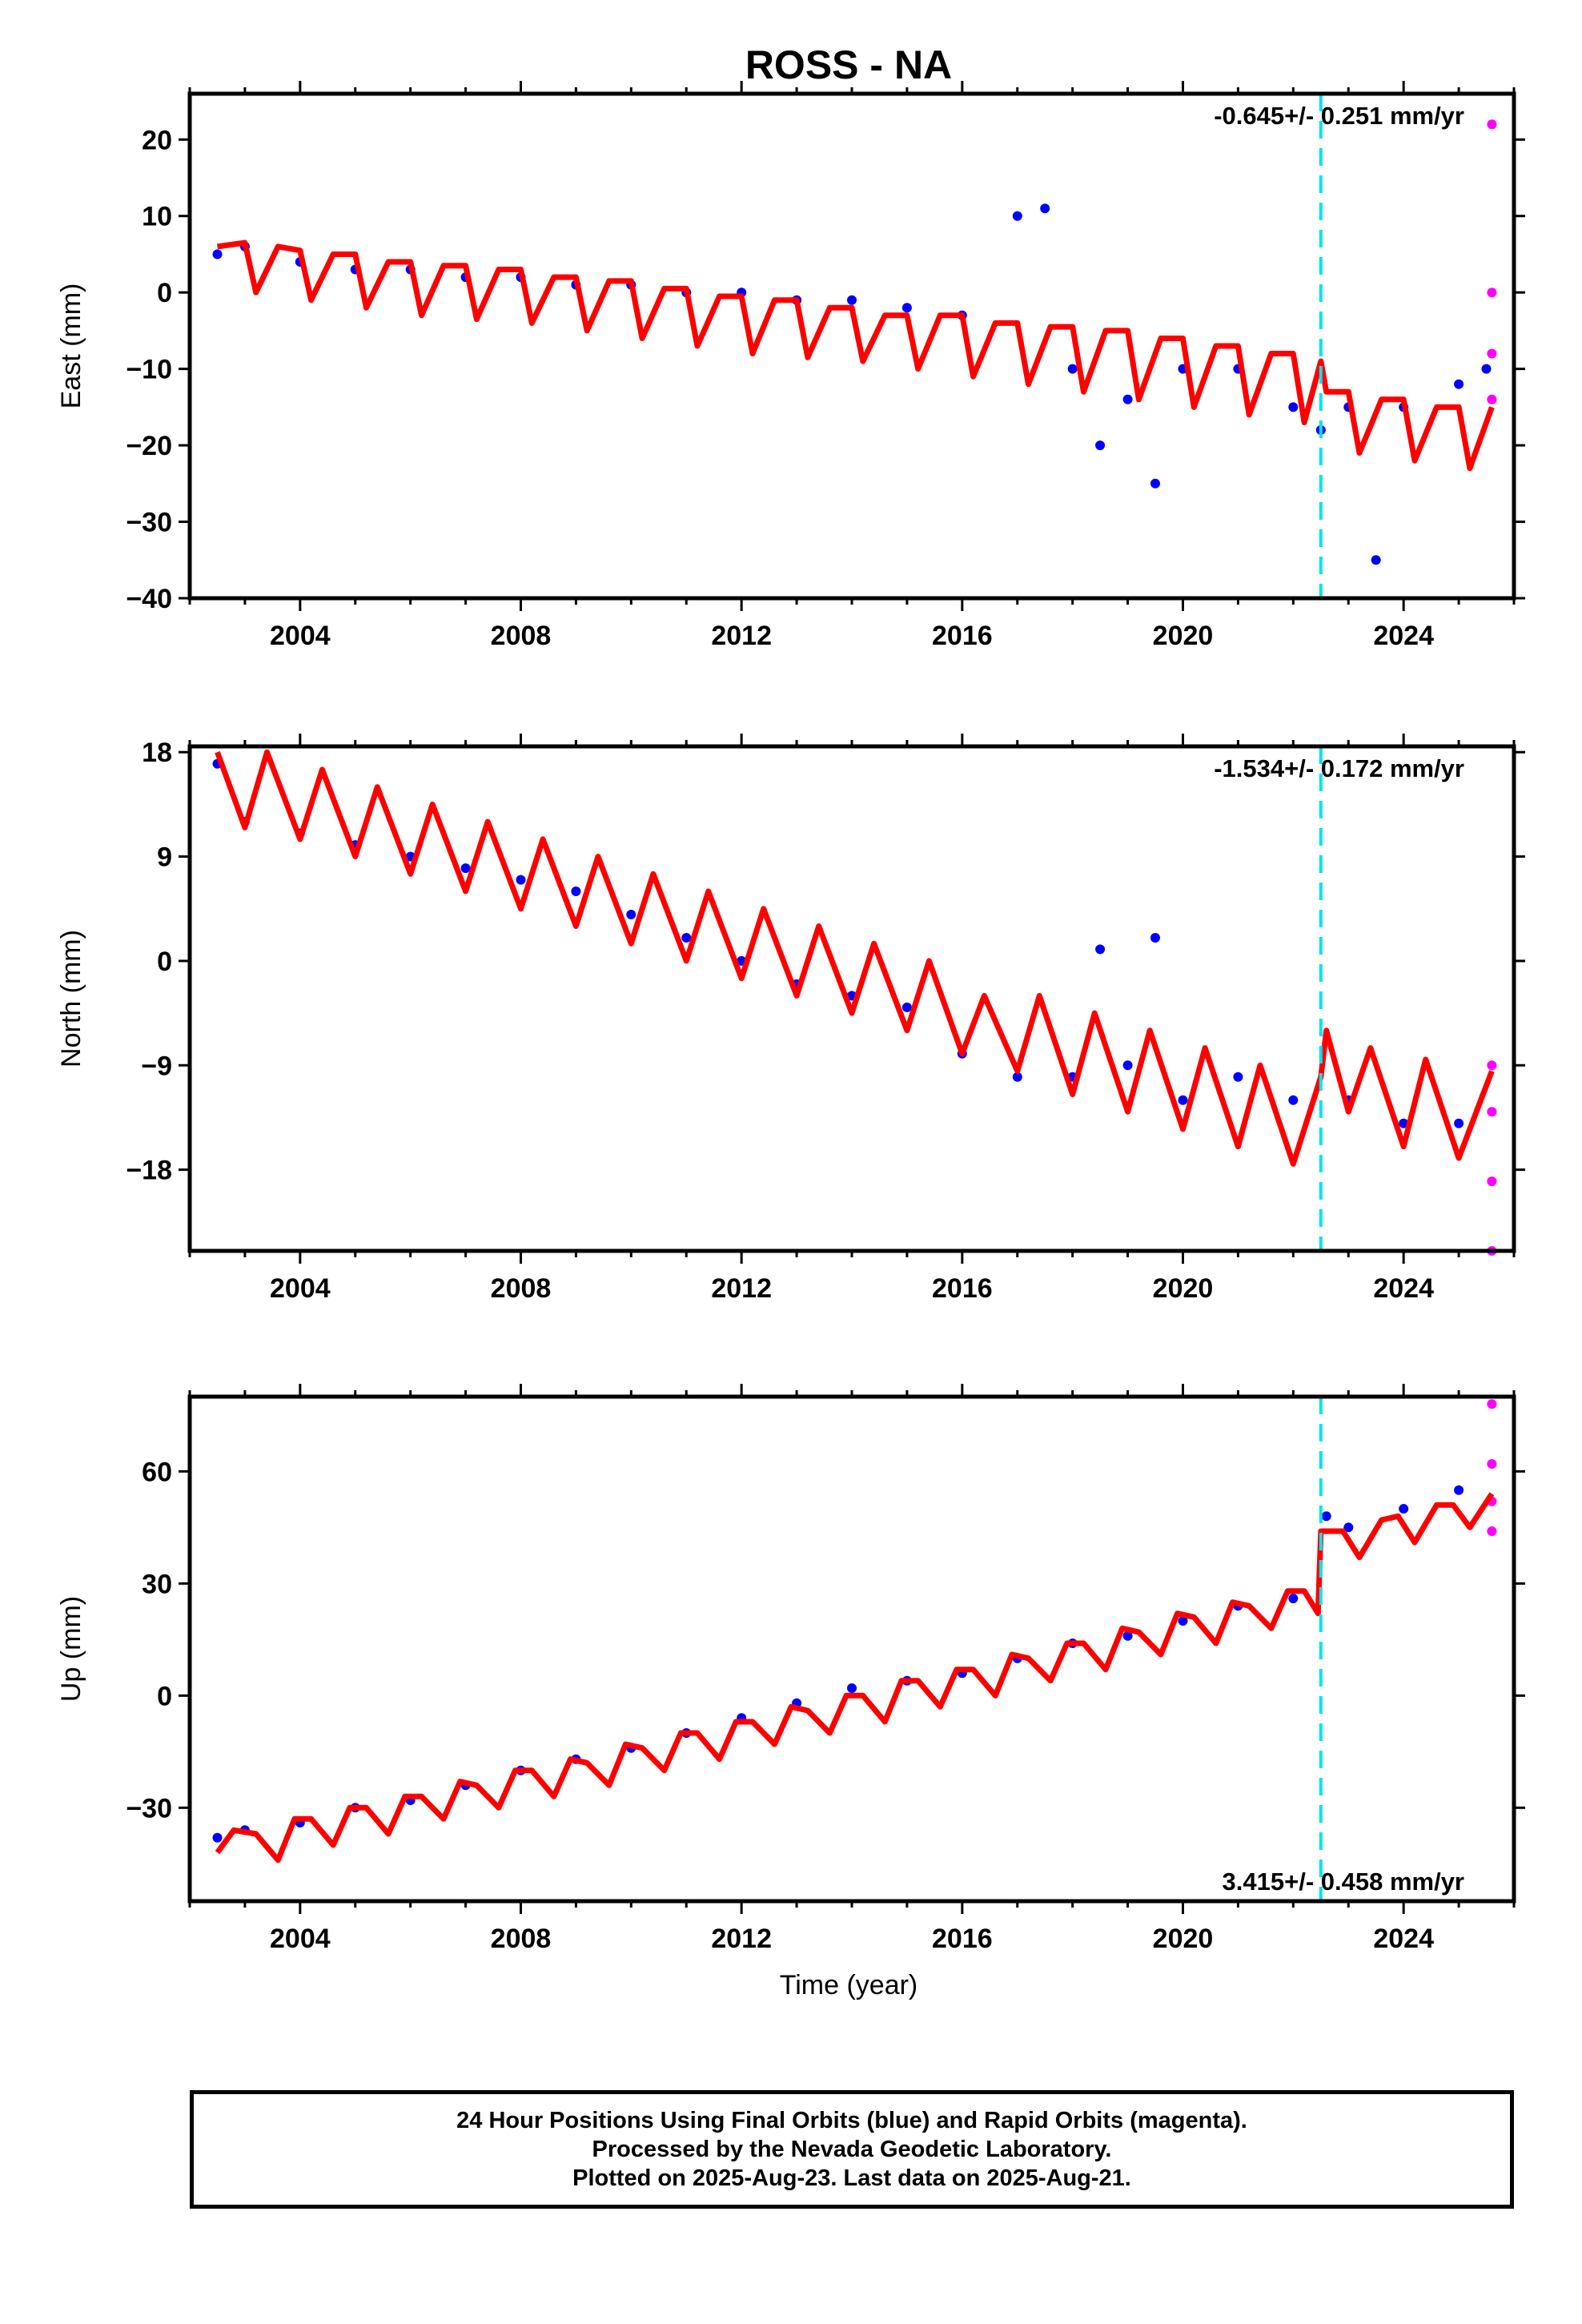 This screenshot has width=1582, height=2324. I want to click on rate-annotation: 3.415+/- 0.458 mm/yr, so click(1343, 1882).